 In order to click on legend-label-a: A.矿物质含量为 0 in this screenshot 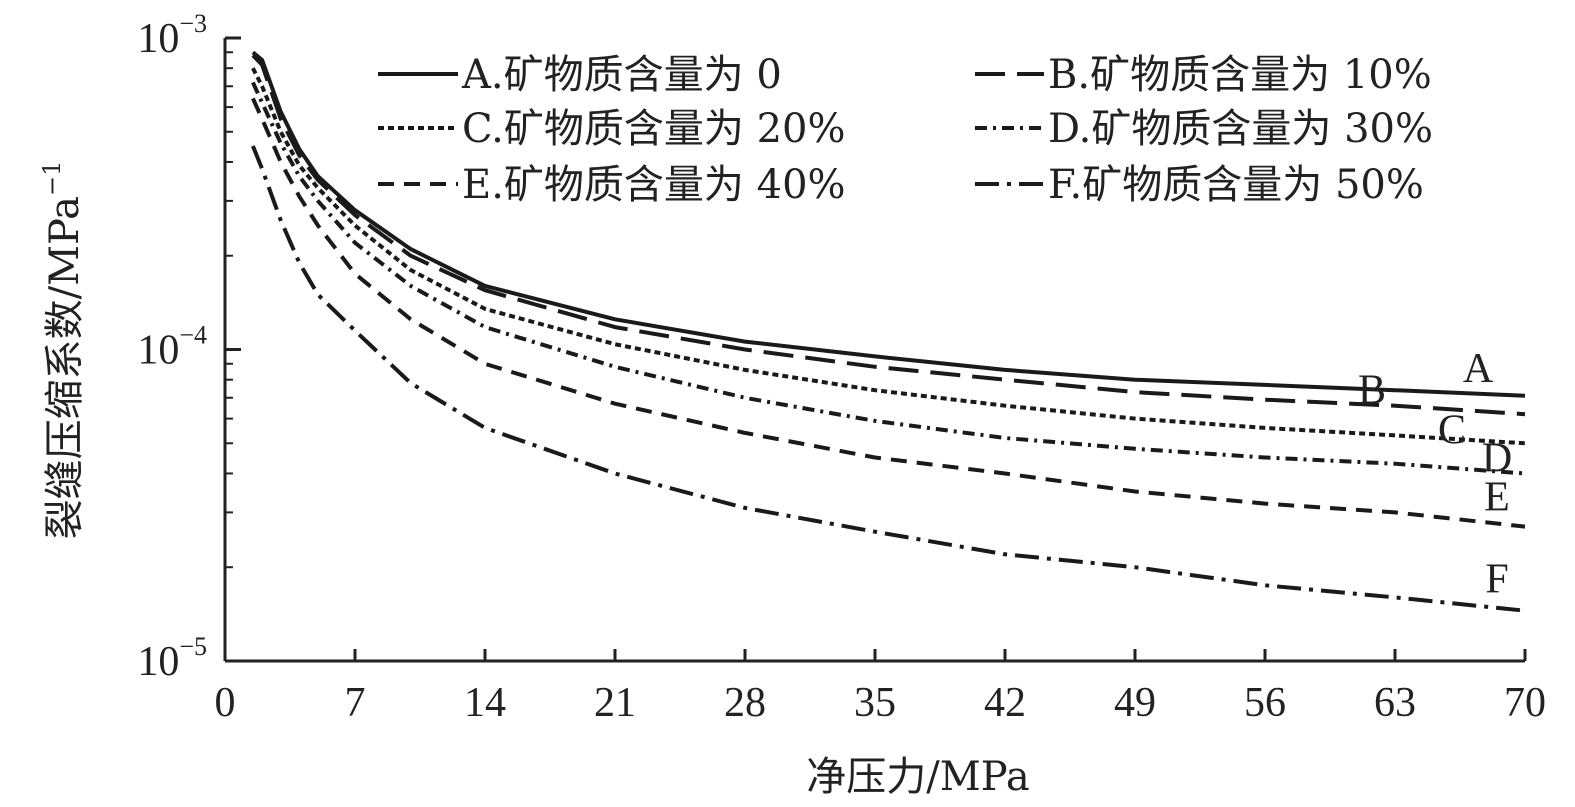, I will do `click(621, 75)`.